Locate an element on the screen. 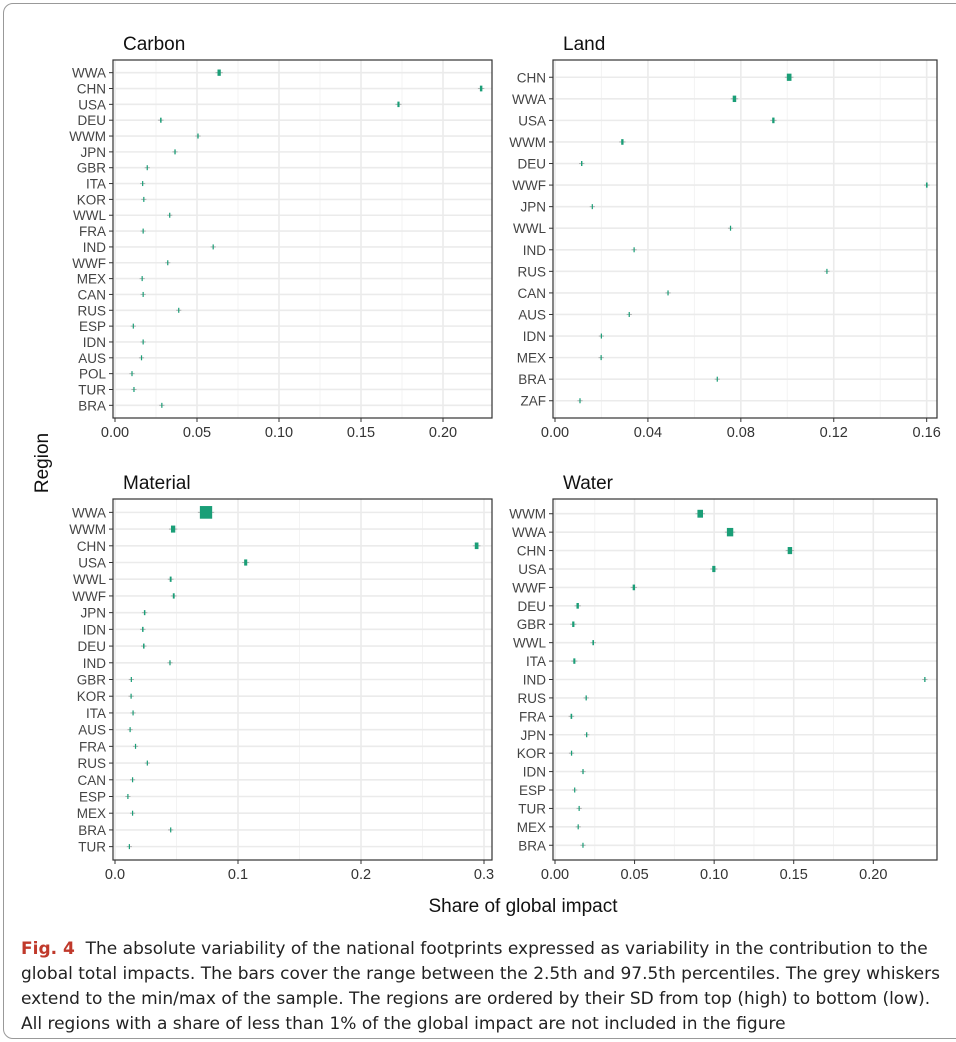  y-tick-label: AUS is located at coordinates (92, 358).